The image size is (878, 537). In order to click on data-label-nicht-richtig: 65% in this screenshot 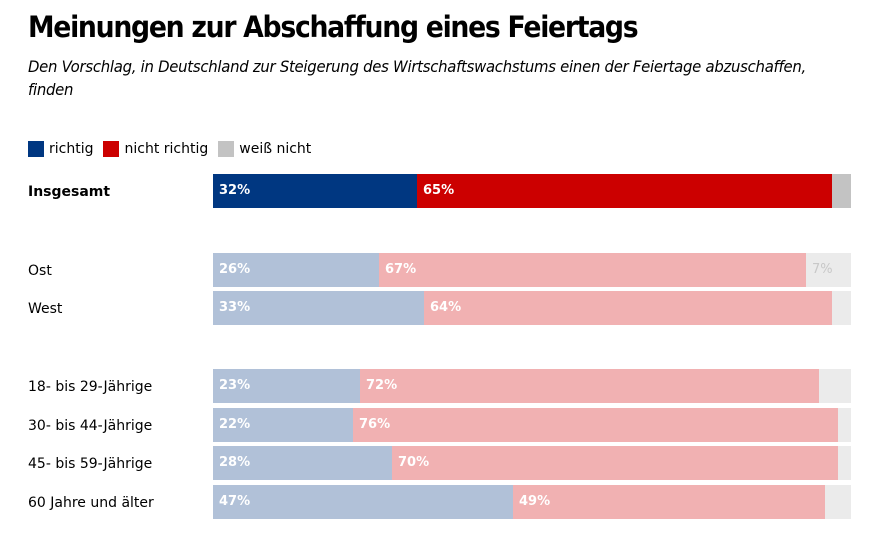, I will do `click(439, 190)`.